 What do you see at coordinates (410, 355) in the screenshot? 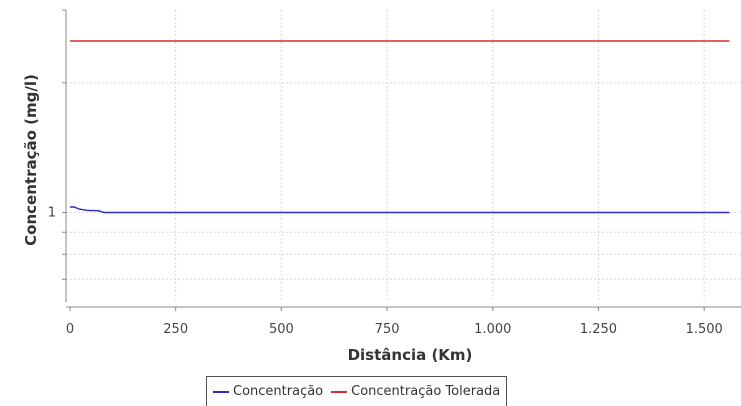
I see `x-axis-label: Distância (Km)` at bounding box center [410, 355].